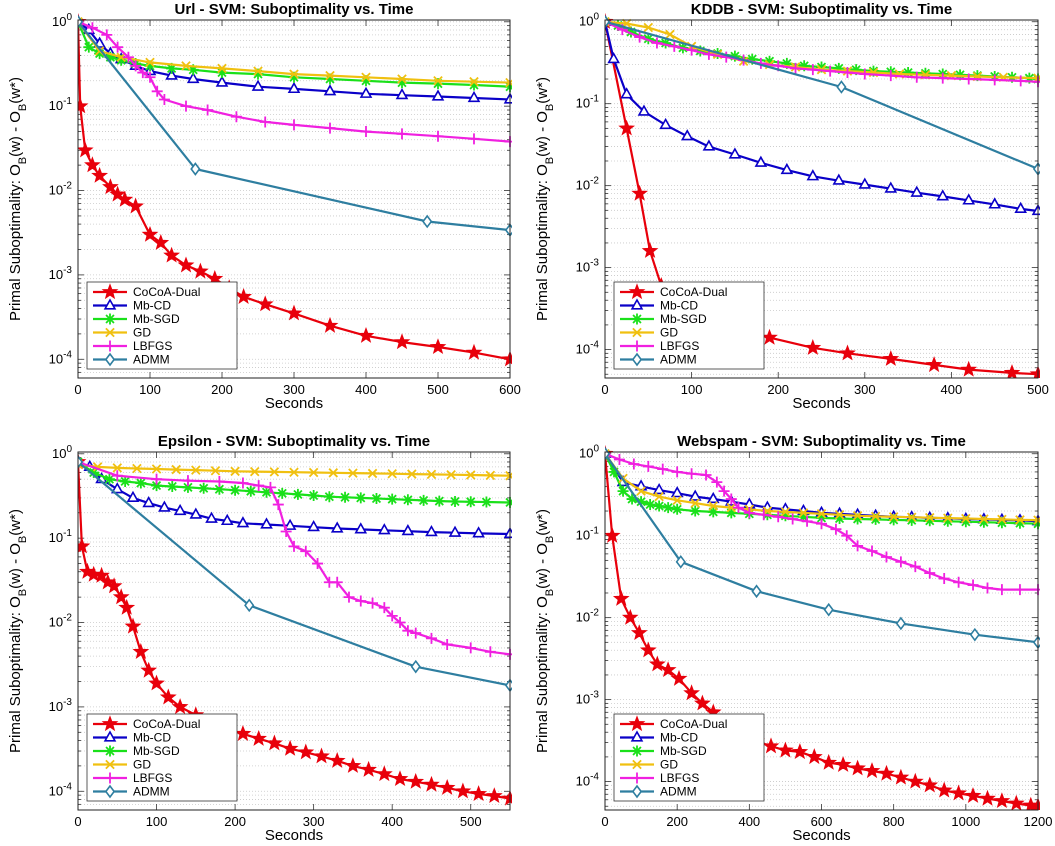 The width and height of the screenshot is (1055, 846). Describe the element at coordinates (821, 403) in the screenshot. I see `x-axis-label: Seconds` at that location.